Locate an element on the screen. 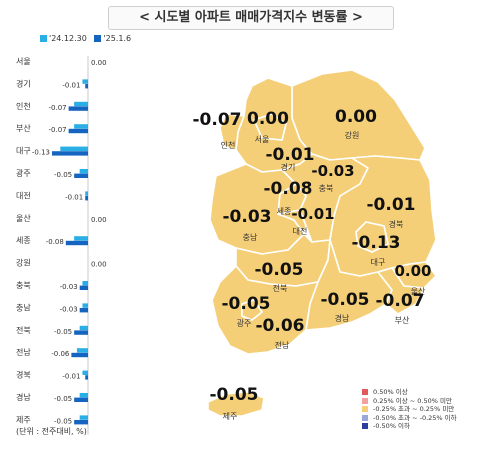 This screenshot has height=449, width=500. map-legend-label-2: 0.25% 이상 ~ 0.50% 미만 is located at coordinates (412, 400).